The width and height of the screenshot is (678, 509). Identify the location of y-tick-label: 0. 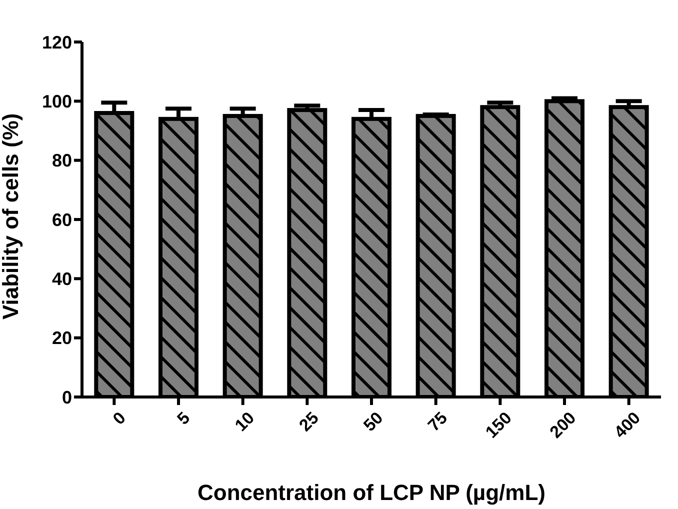
(67, 397).